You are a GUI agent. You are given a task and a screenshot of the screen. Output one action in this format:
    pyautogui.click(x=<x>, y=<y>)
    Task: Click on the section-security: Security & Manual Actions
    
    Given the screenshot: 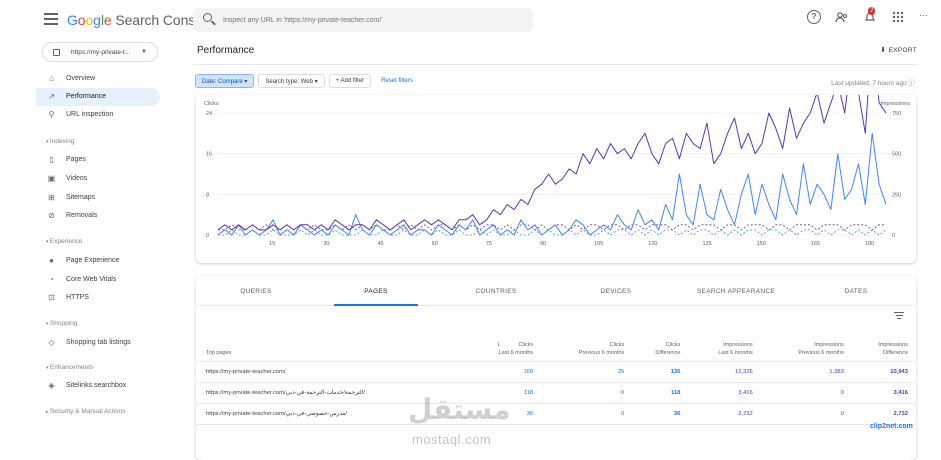 What is the action you would take?
    pyautogui.click(x=86, y=411)
    